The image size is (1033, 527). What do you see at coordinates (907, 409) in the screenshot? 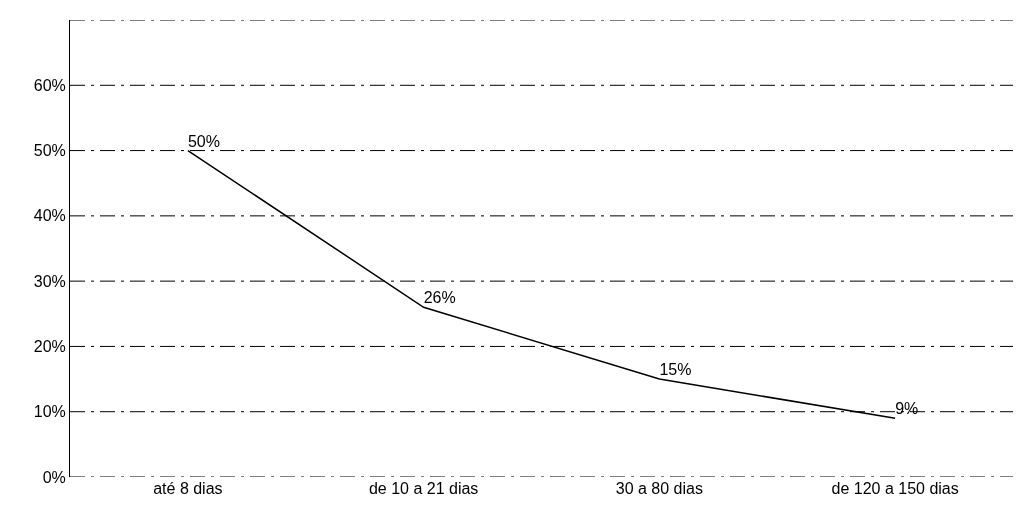
I see `text: 9%` at bounding box center [907, 409].